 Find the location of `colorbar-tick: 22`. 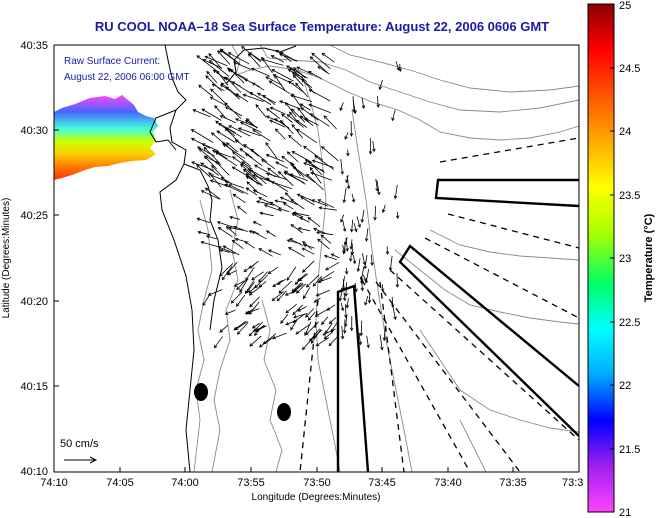

colorbar-tick: 22 is located at coordinates (625, 386).